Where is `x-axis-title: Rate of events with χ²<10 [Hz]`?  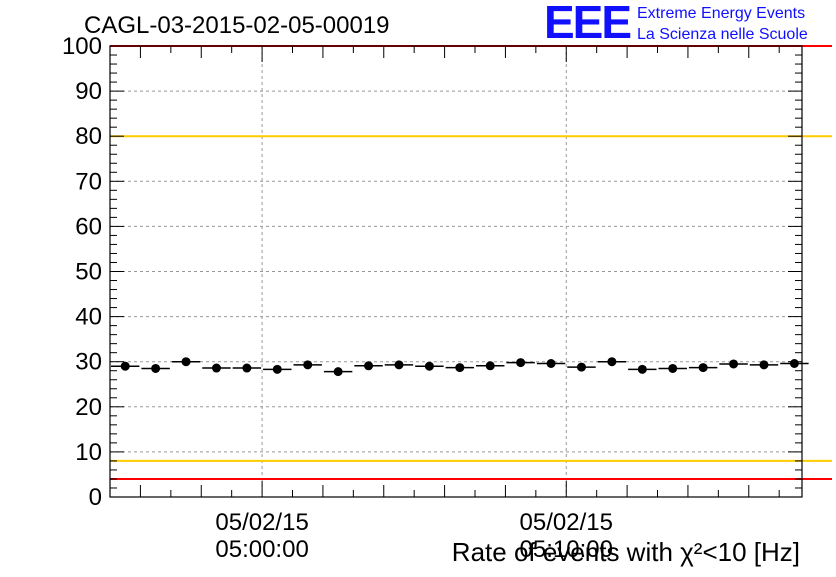 x-axis-title: Rate of events with χ²<10 [Hz] is located at coordinates (626, 552).